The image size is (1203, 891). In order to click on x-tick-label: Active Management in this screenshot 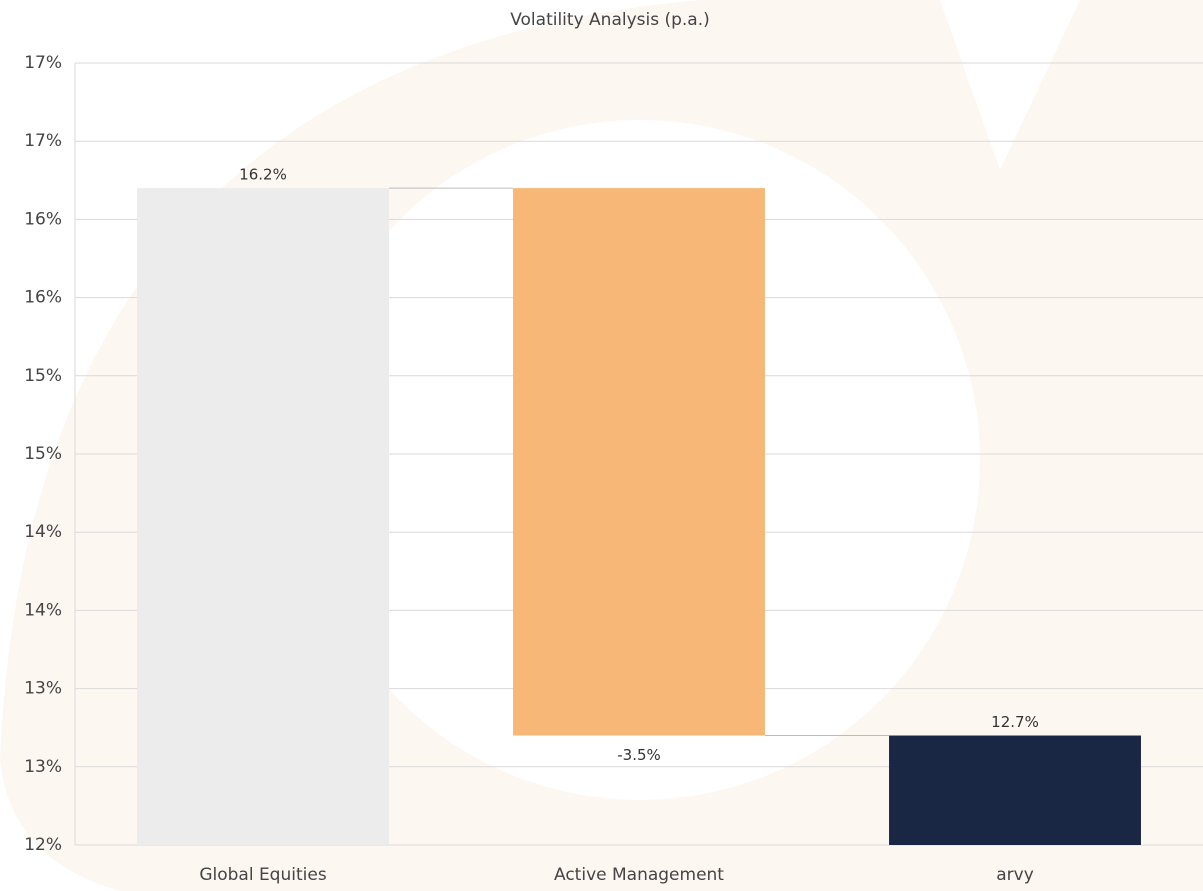, I will do `click(639, 875)`.